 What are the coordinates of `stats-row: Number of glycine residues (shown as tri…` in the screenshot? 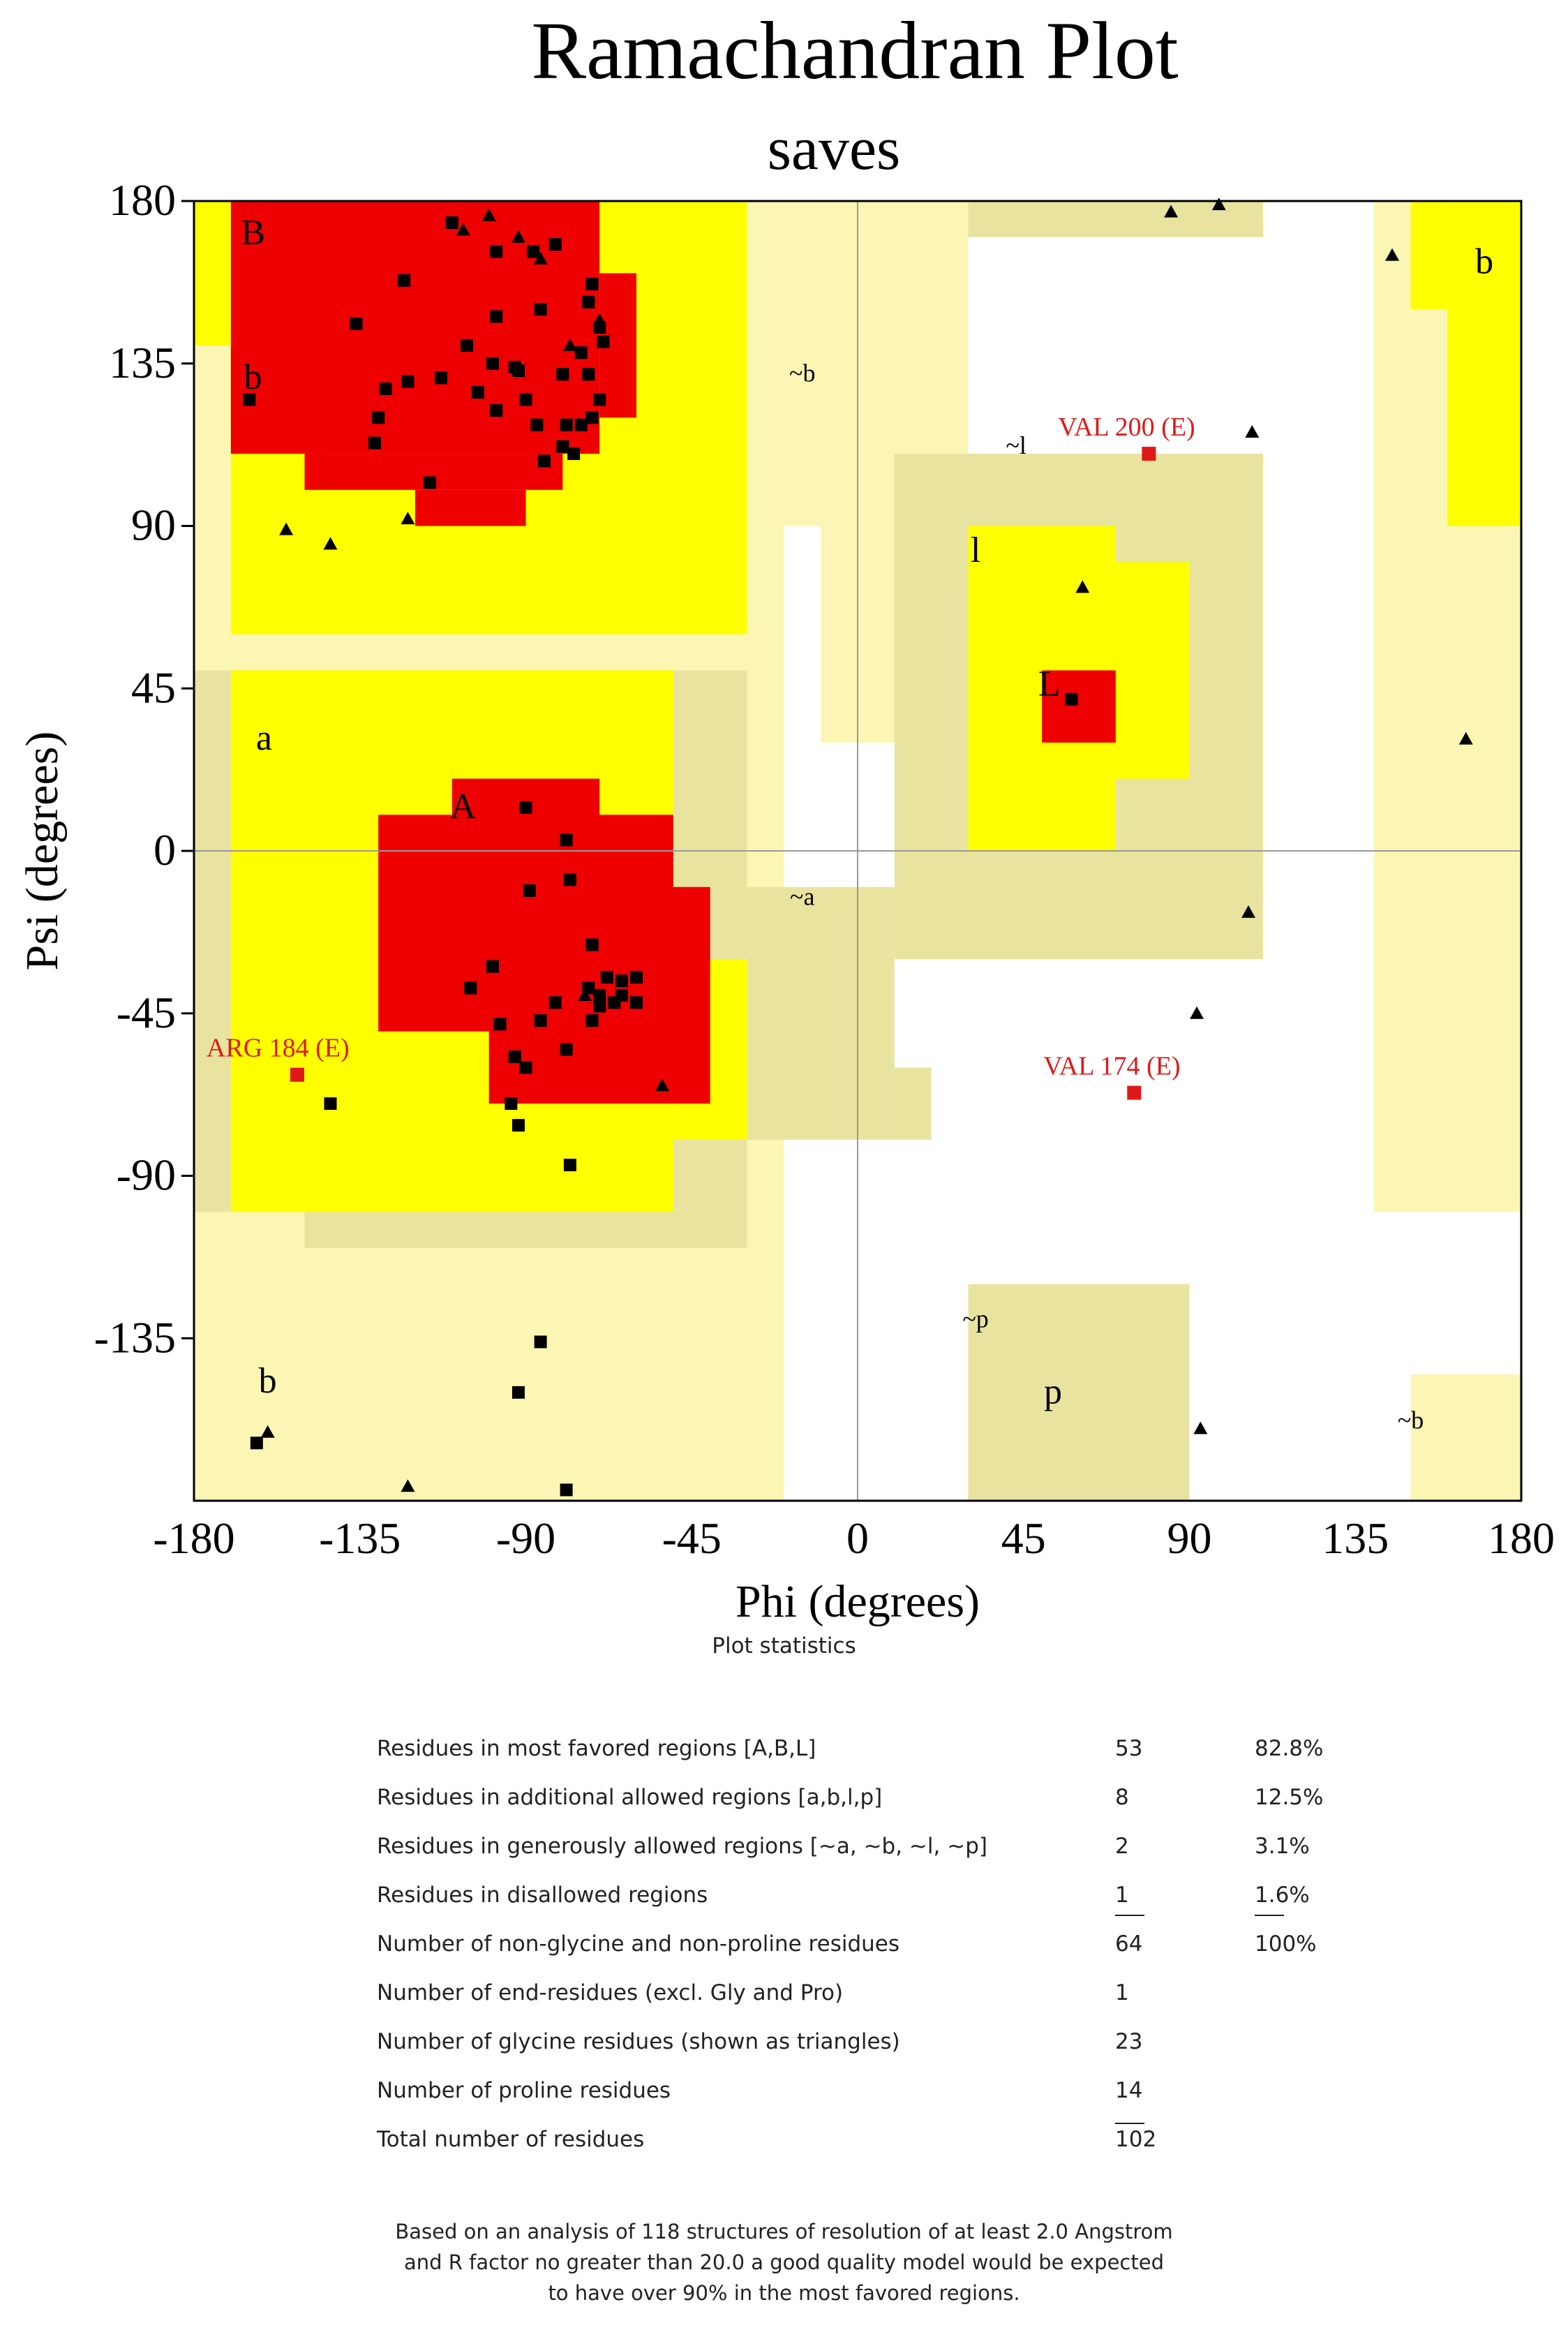 It's located at (885, 2041).